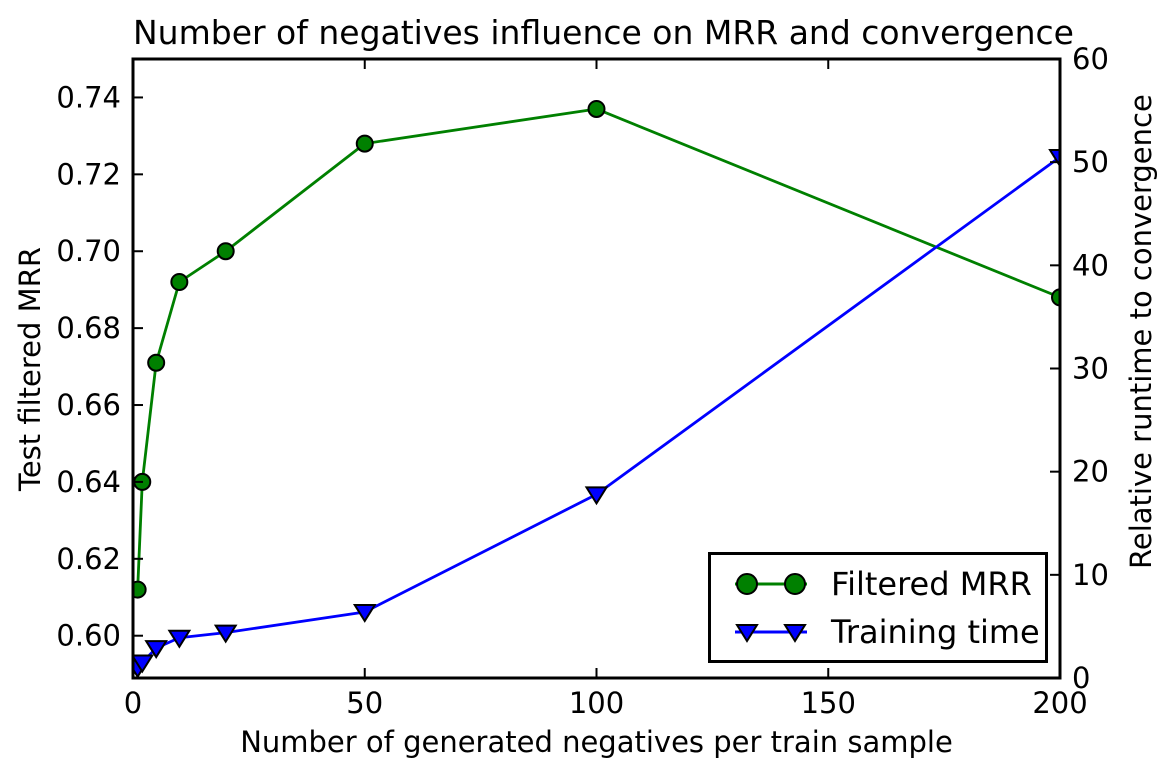  Describe the element at coordinates (1059, 703) in the screenshot. I see `x-tick-label: 200` at that location.